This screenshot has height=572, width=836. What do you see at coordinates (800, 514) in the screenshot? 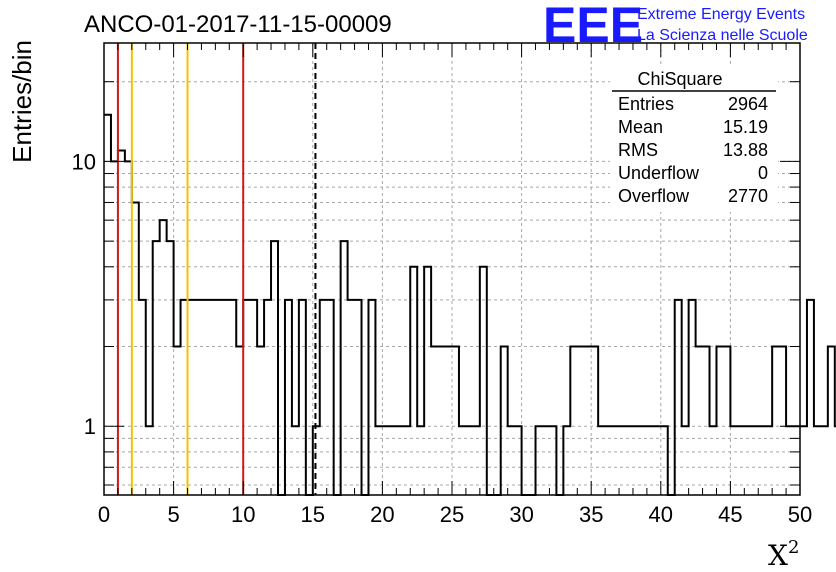
I see `x-tick-label: 50` at bounding box center [800, 514].